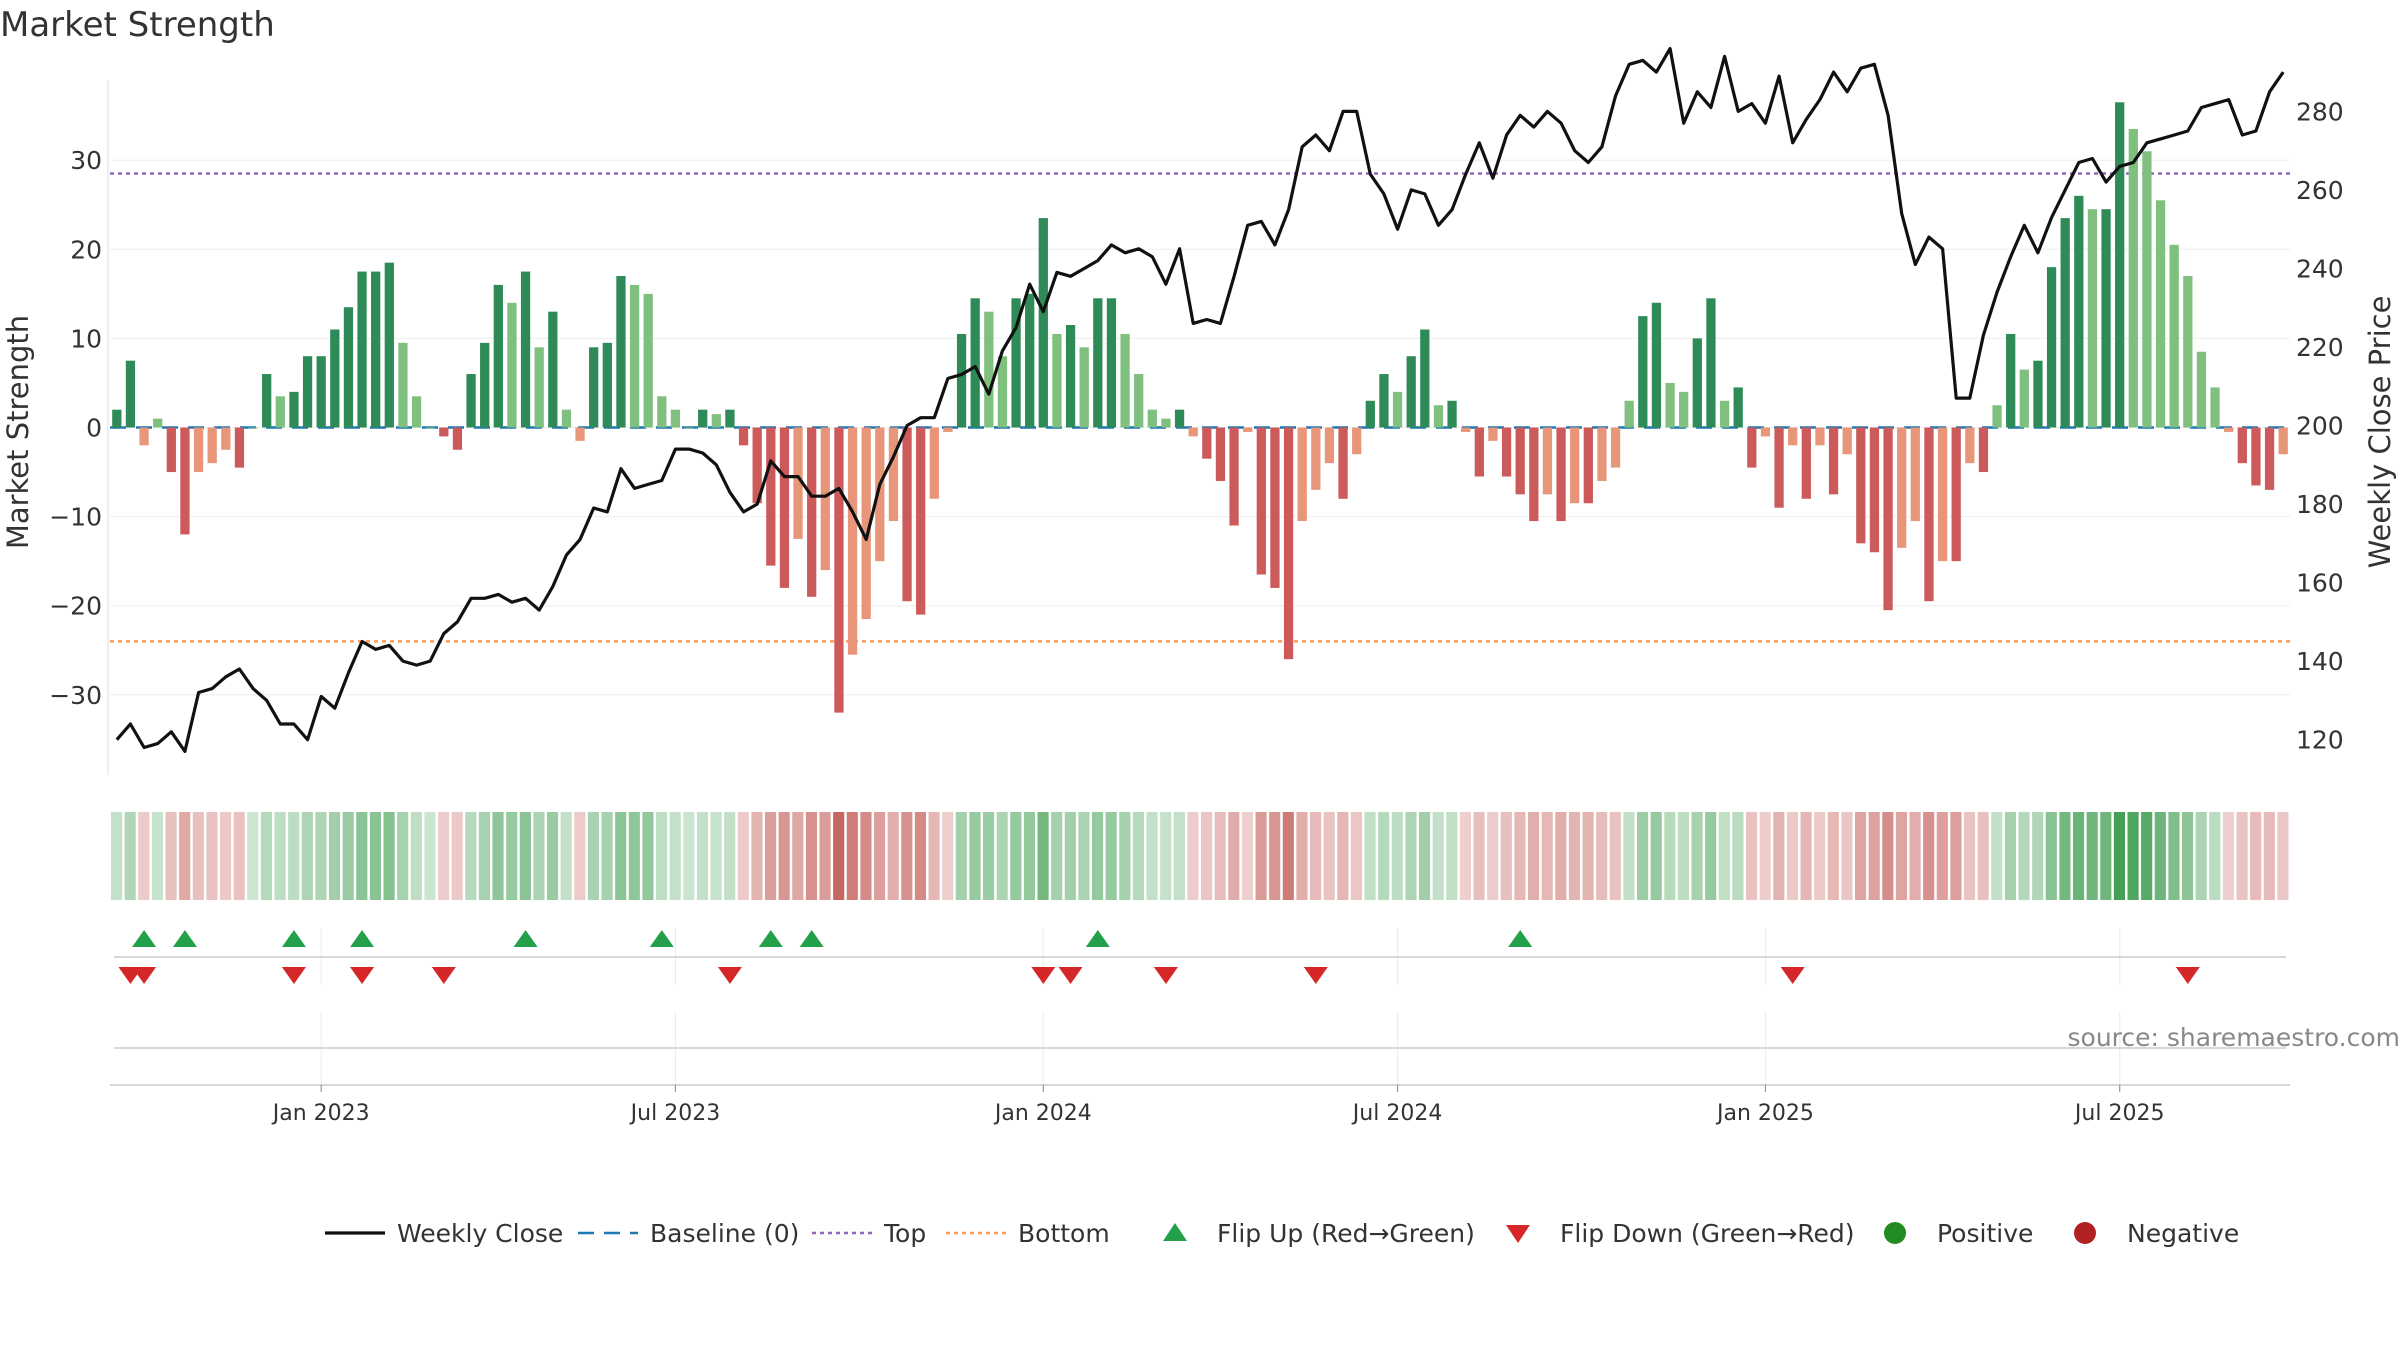  What do you see at coordinates (1042, 1113) in the screenshot?
I see `x-tick-label: Jan 2024` at bounding box center [1042, 1113].